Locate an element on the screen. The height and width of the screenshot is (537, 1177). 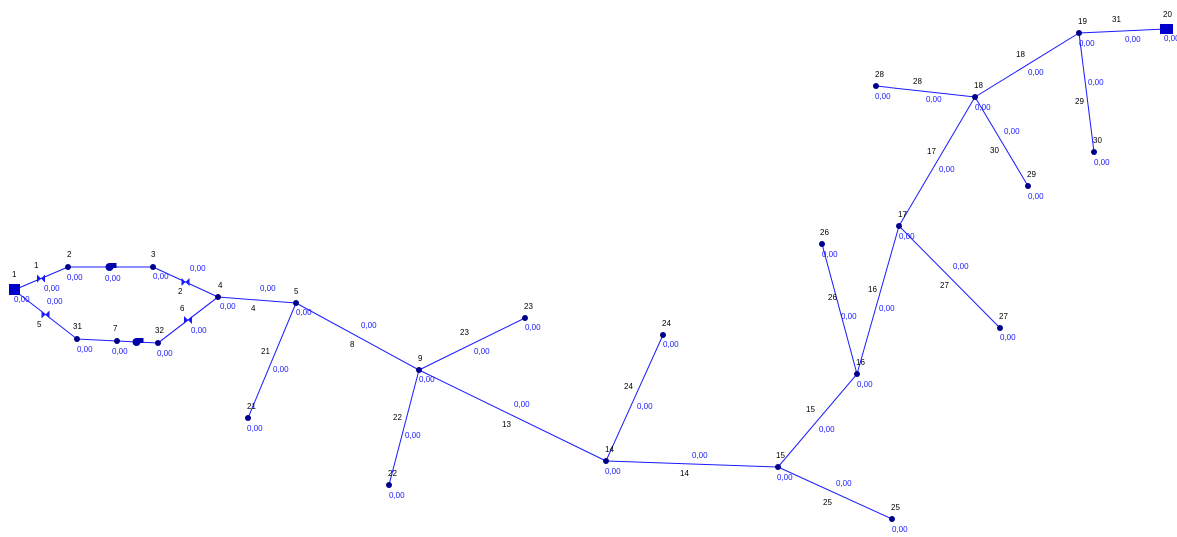
node-id-label: 2 is located at coordinates (69, 254).